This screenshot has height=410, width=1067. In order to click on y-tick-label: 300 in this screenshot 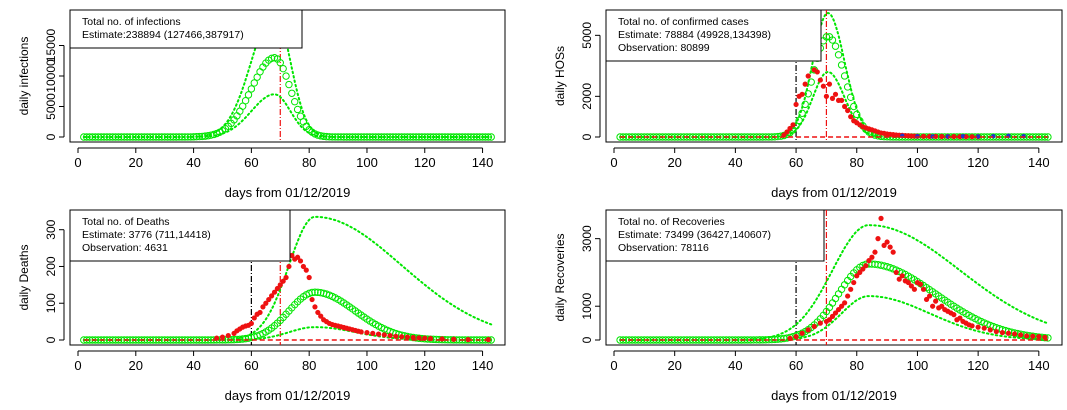, I will do `click(51, 229)`.